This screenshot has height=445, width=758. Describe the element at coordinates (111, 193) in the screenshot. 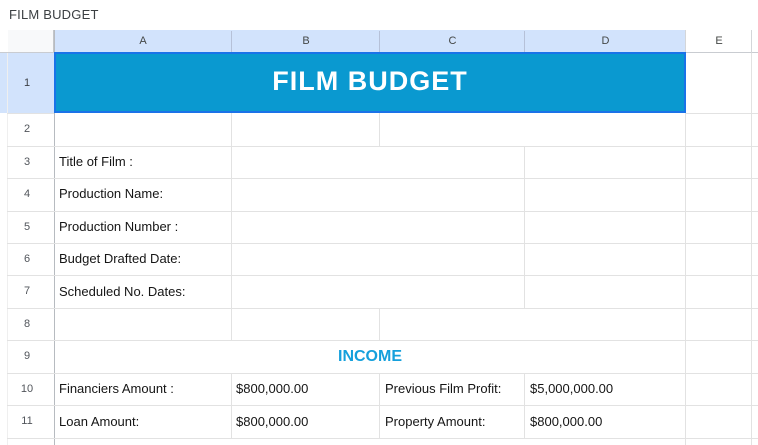

I see `cell-a4-production-name: Production Name:` at that location.